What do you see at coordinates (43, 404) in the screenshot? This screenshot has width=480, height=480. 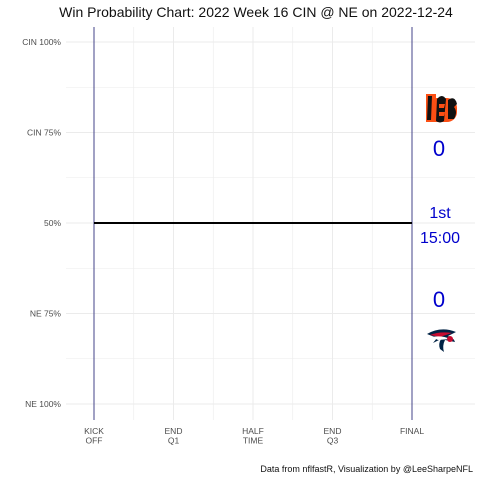 I see `y-tick-label: NE 100%` at bounding box center [43, 404].